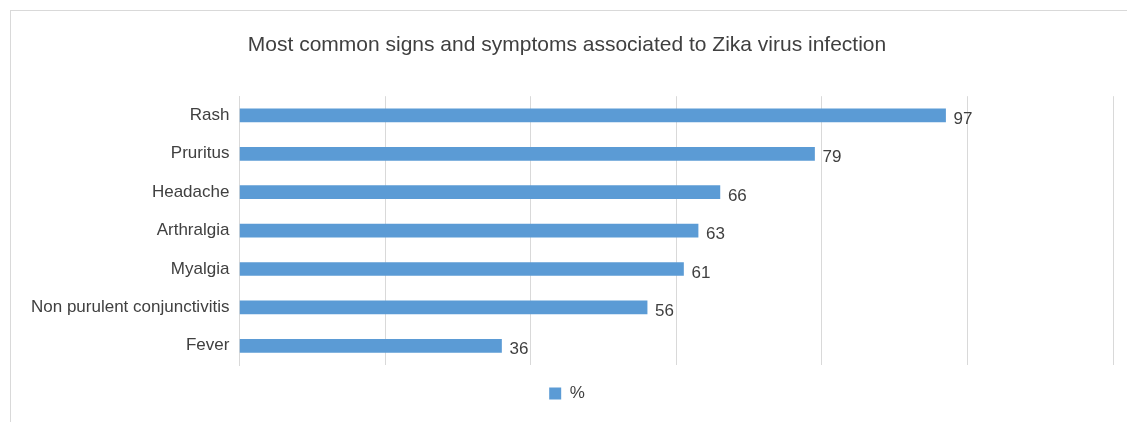 The image size is (1128, 423). I want to click on y-tick-label: Fever, so click(207, 345).